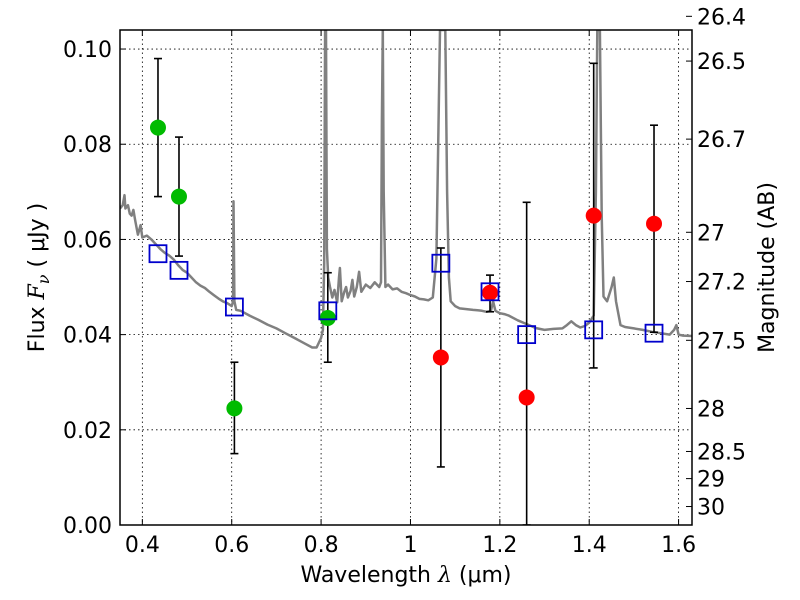  I want to click on x-axis-unit: (μm), so click(482, 575).